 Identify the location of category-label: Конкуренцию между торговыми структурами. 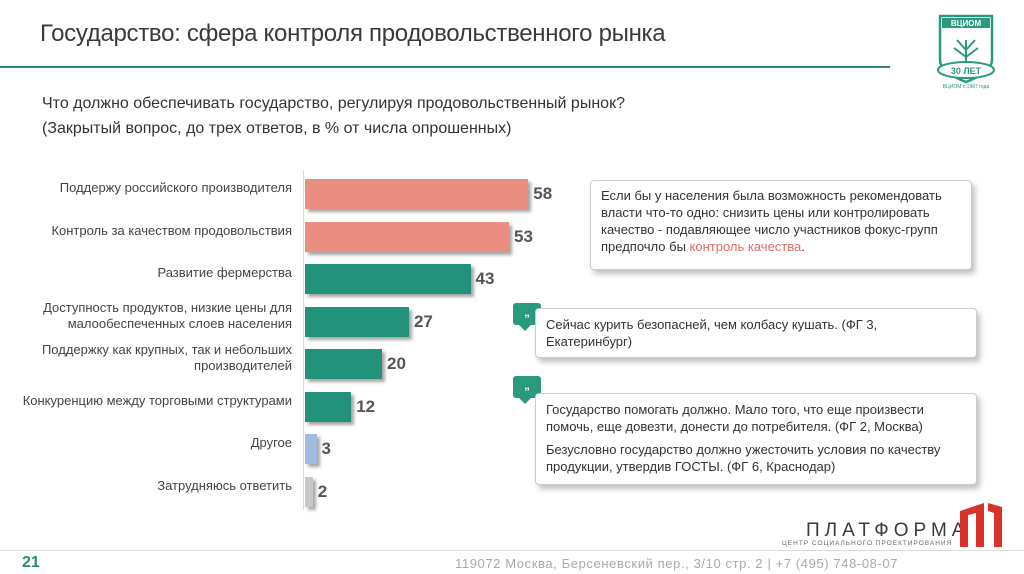
(157, 400).